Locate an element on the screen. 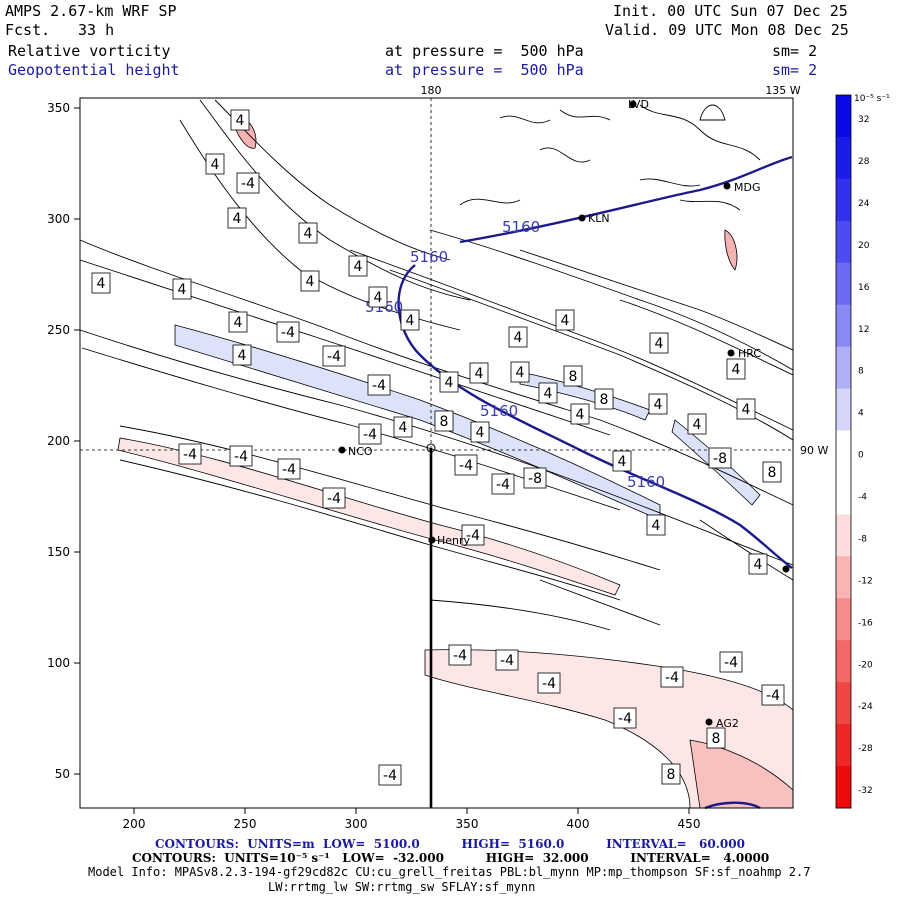  svg-text: -8 is located at coordinates (535, 479).